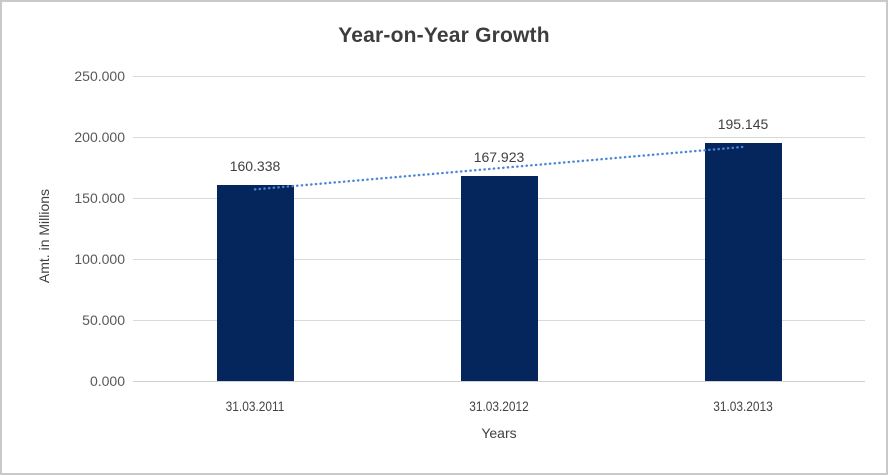 The height and width of the screenshot is (475, 888). I want to click on trendline, so click(499, 168).